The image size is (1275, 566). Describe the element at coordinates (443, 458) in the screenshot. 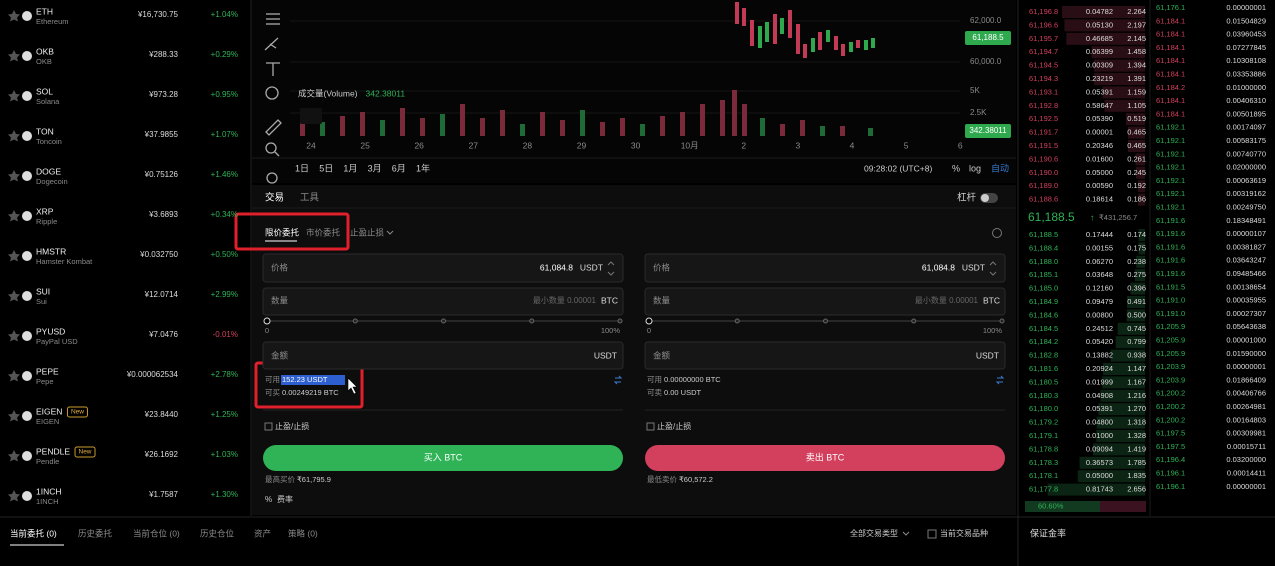

I see `buy-button` at that location.